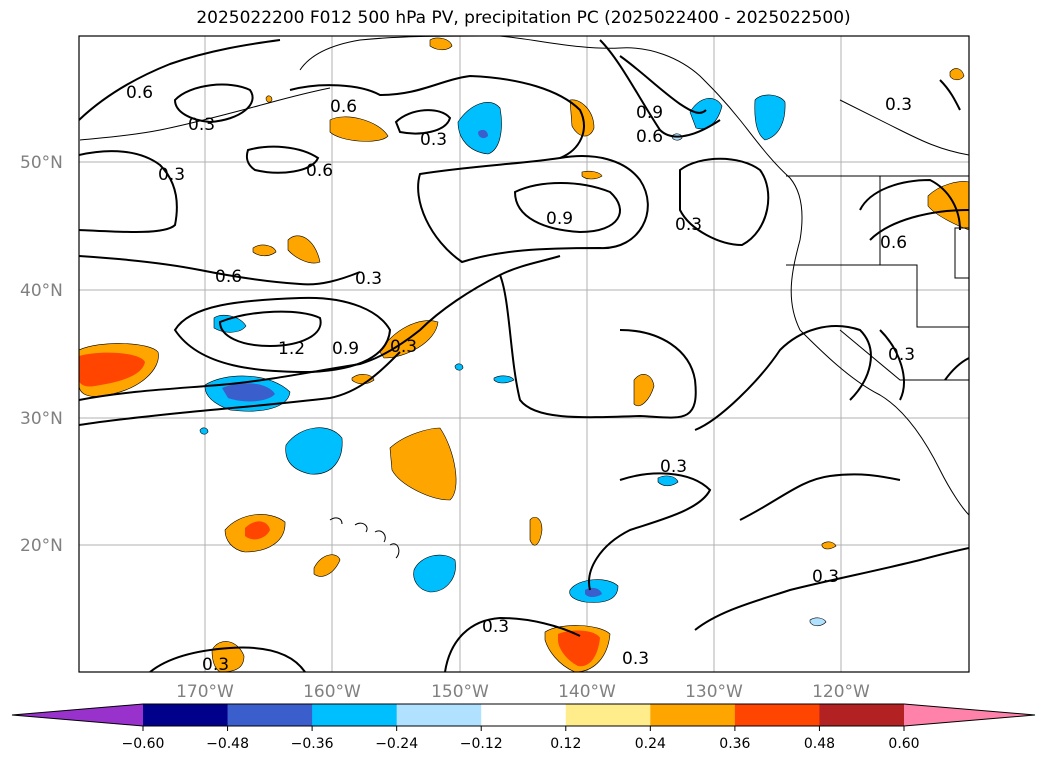 Image resolution: width=1047 pixels, height=765 pixels. What do you see at coordinates (956, 369) in the screenshot?
I see `contour-0.3-edge` at bounding box center [956, 369].